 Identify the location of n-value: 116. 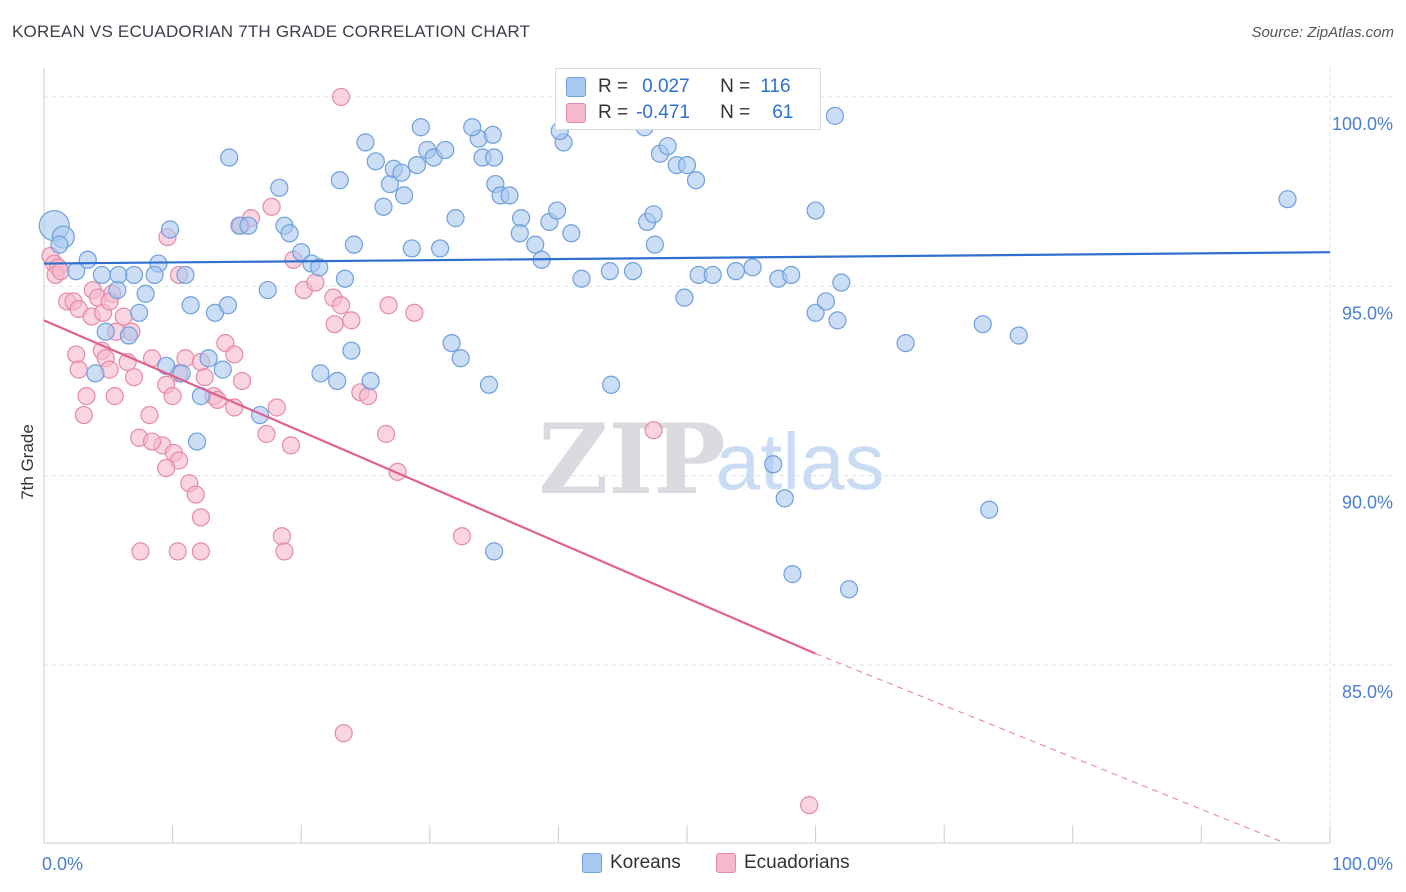
(775, 86).